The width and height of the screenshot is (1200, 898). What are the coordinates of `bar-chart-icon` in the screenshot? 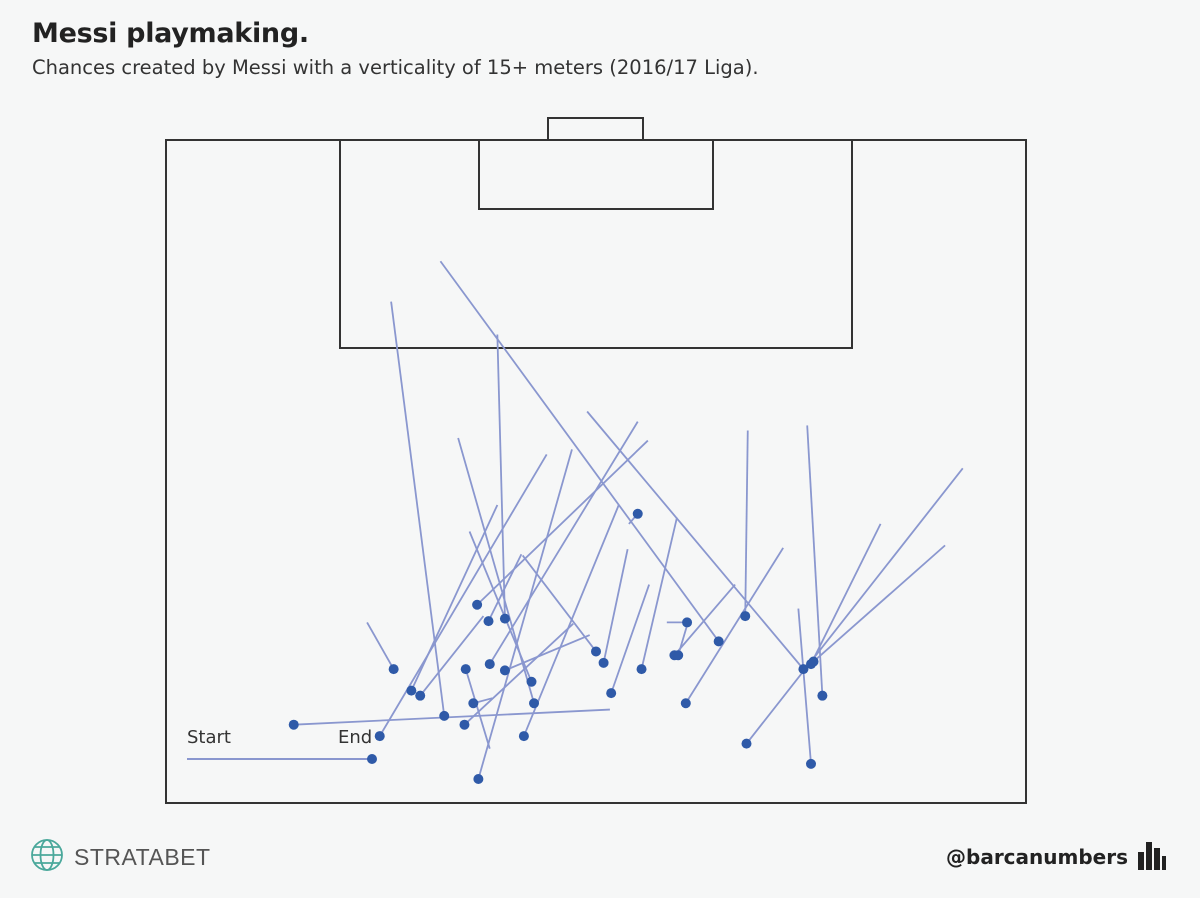 It's located at (1152, 857).